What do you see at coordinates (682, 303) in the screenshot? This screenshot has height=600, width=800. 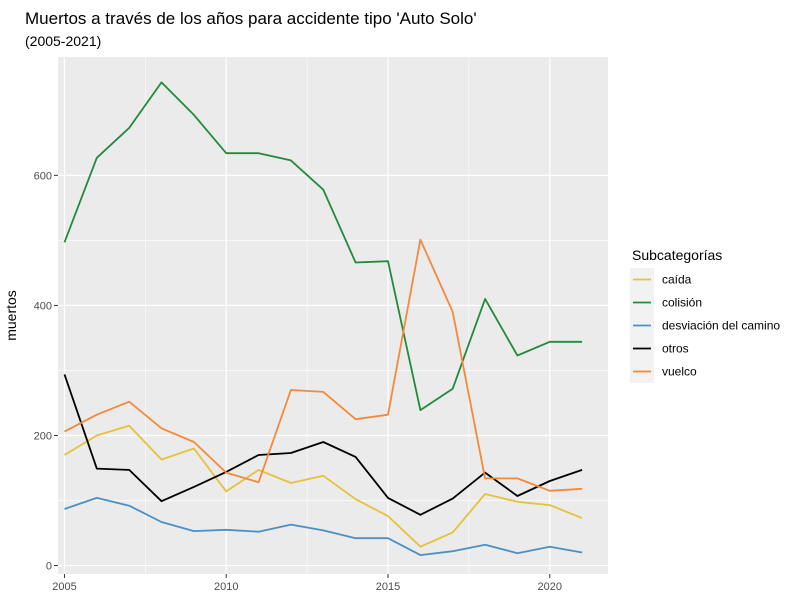 I see `legend-label-1: colisión` at bounding box center [682, 303].